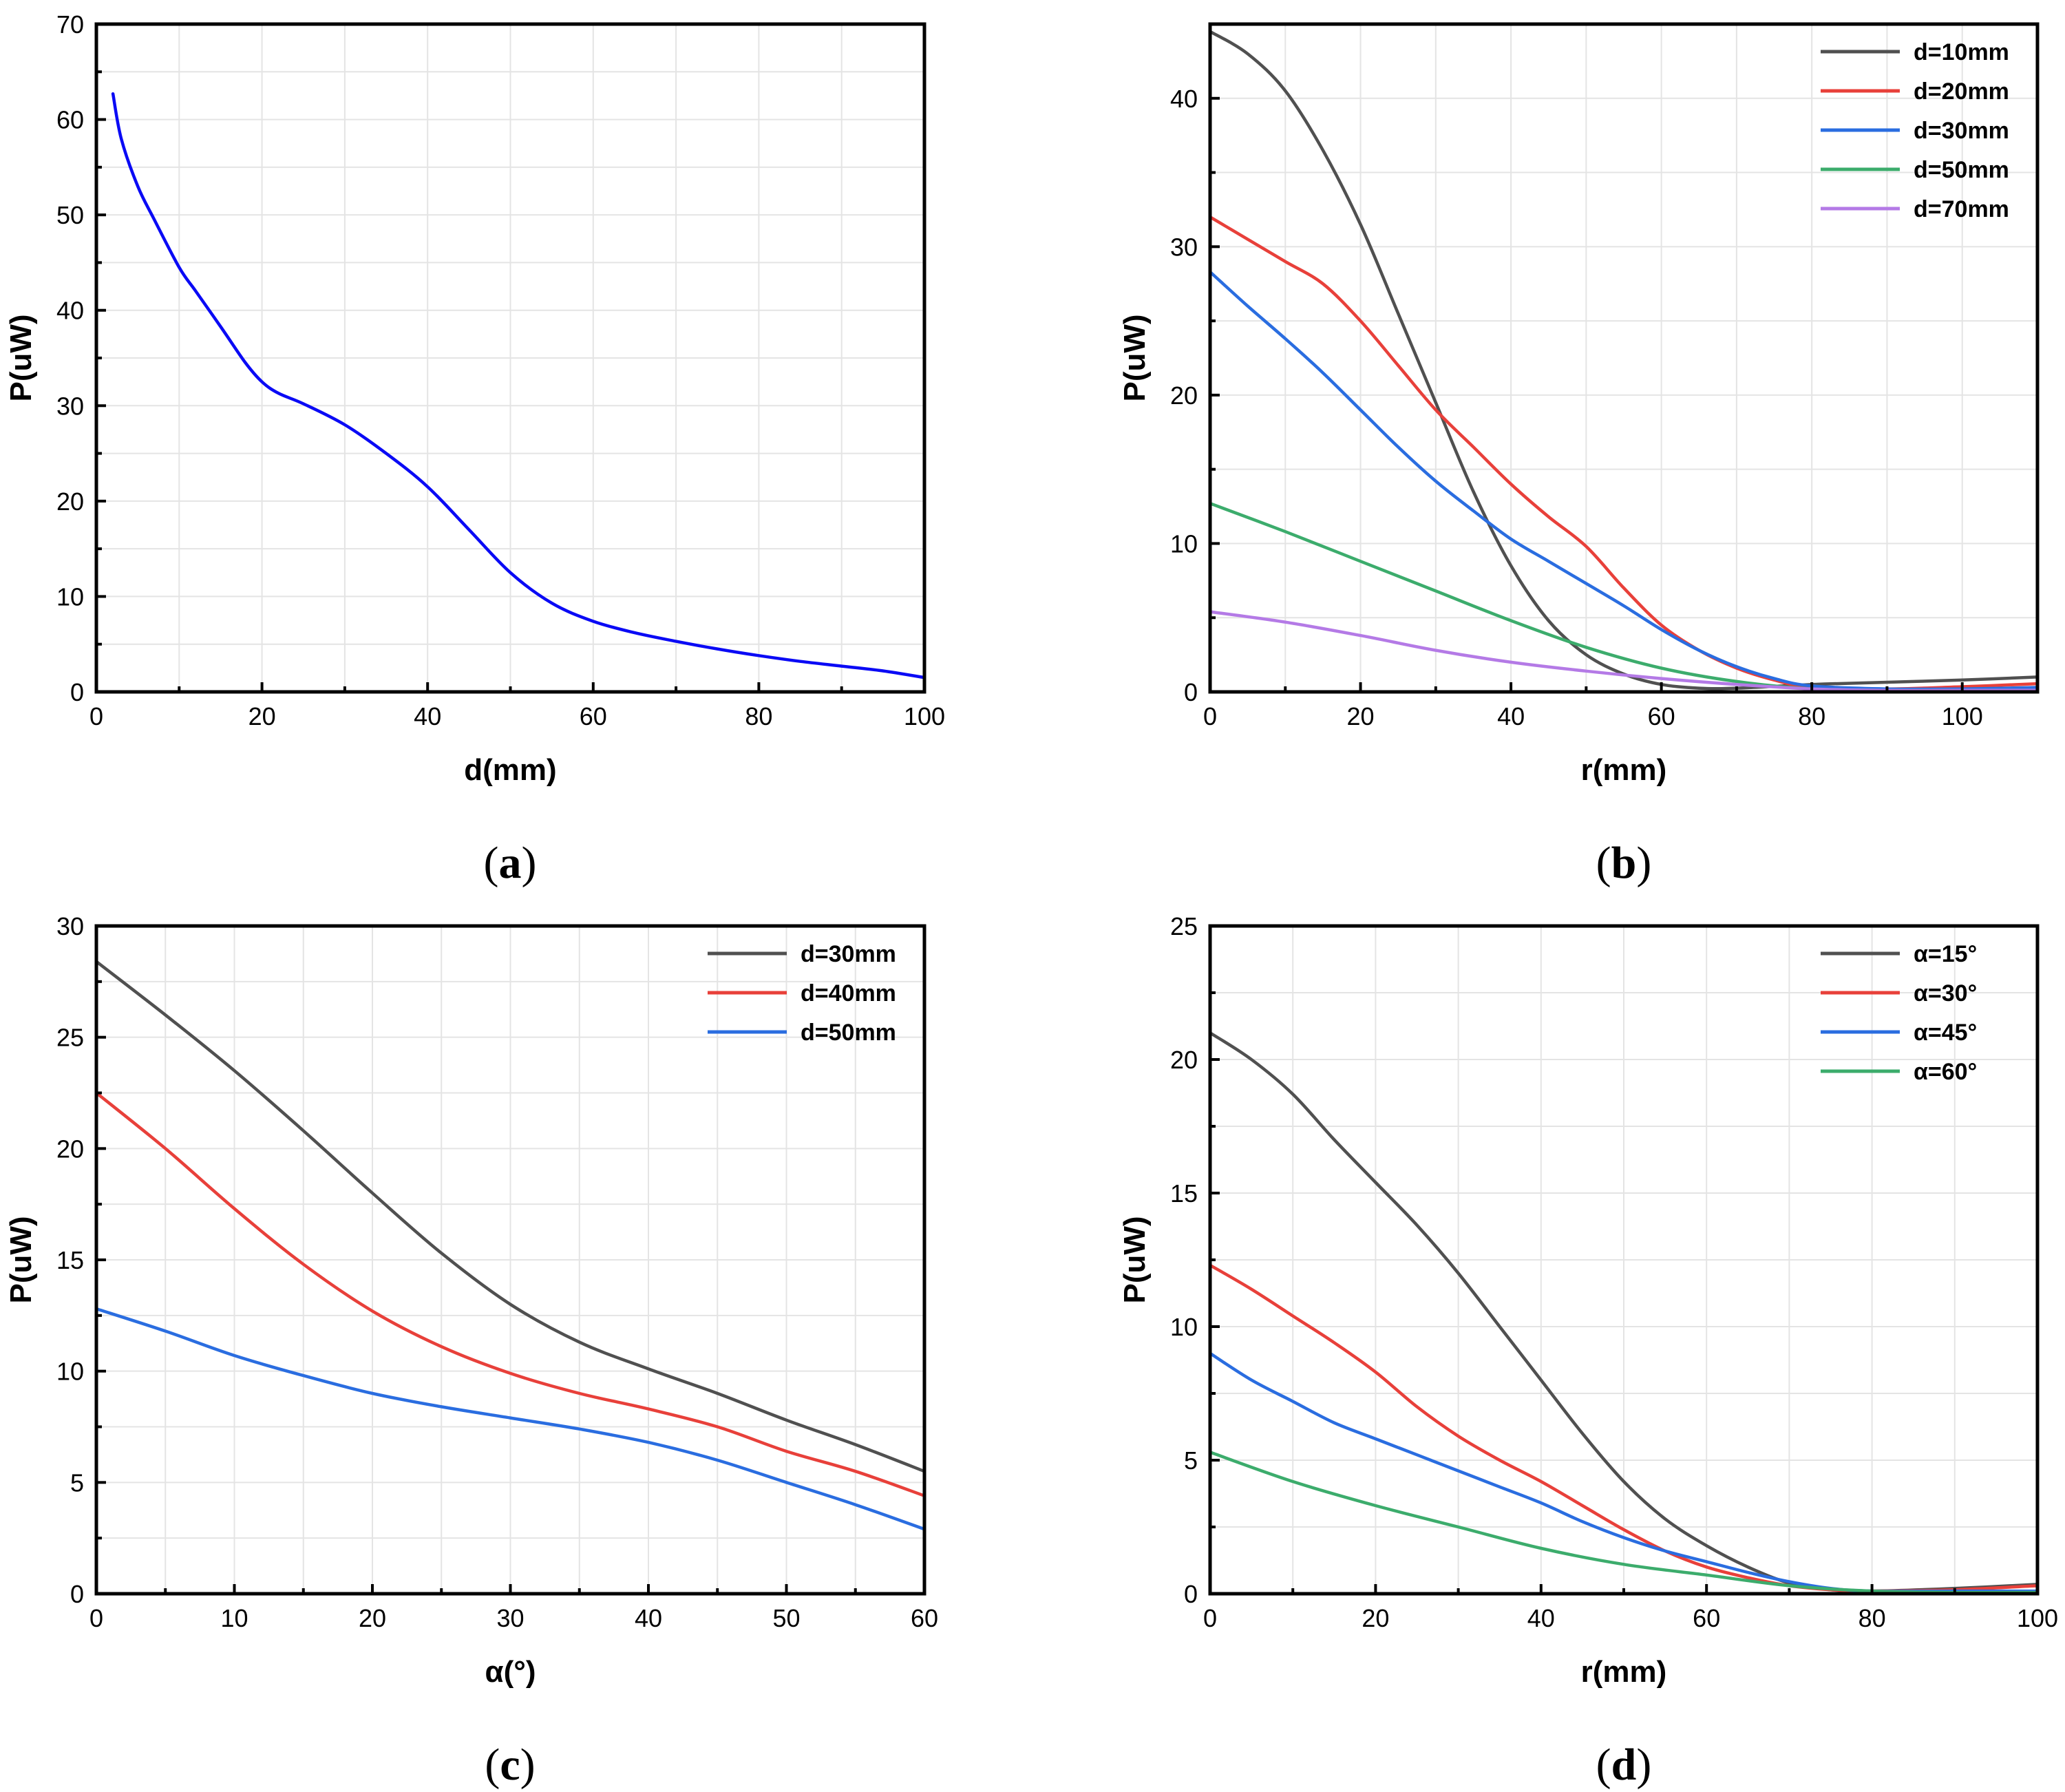 This screenshot has width=2065, height=1792. What do you see at coordinates (234, 1618) in the screenshot?
I see `x-tick-label: 10` at bounding box center [234, 1618].